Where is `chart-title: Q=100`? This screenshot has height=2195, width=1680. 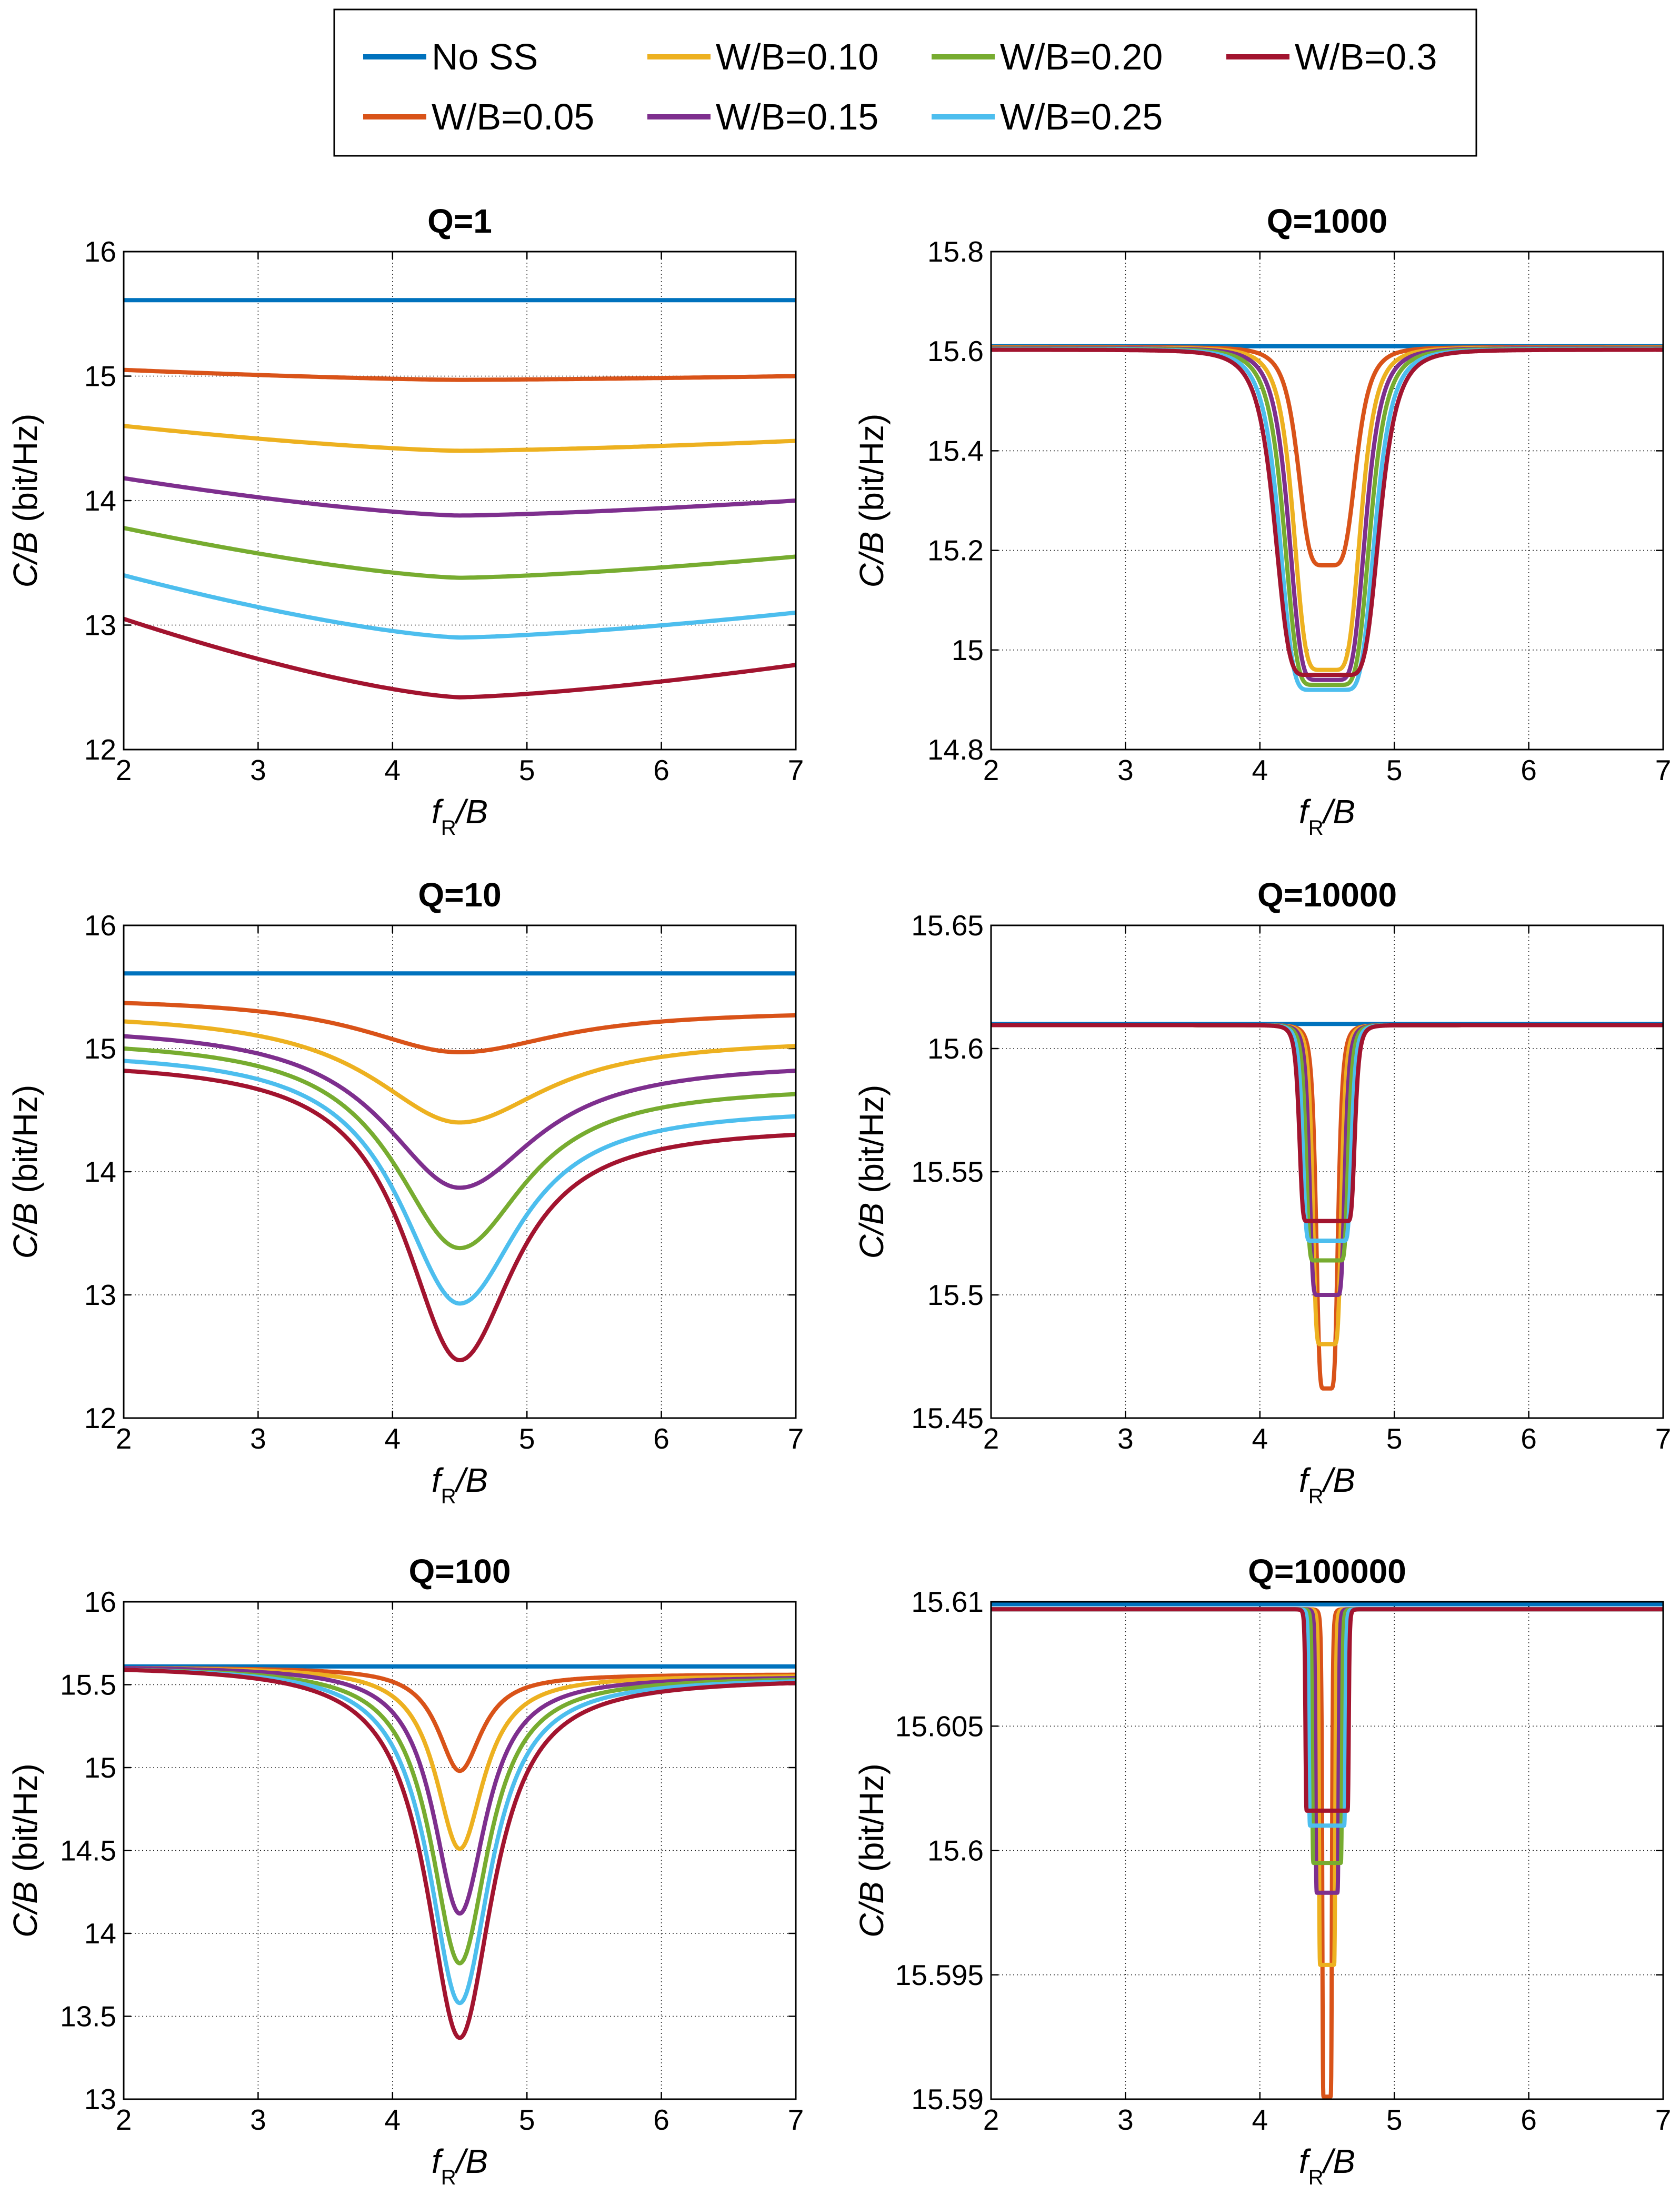 chart-title: Q=100 is located at coordinates (460, 1571).